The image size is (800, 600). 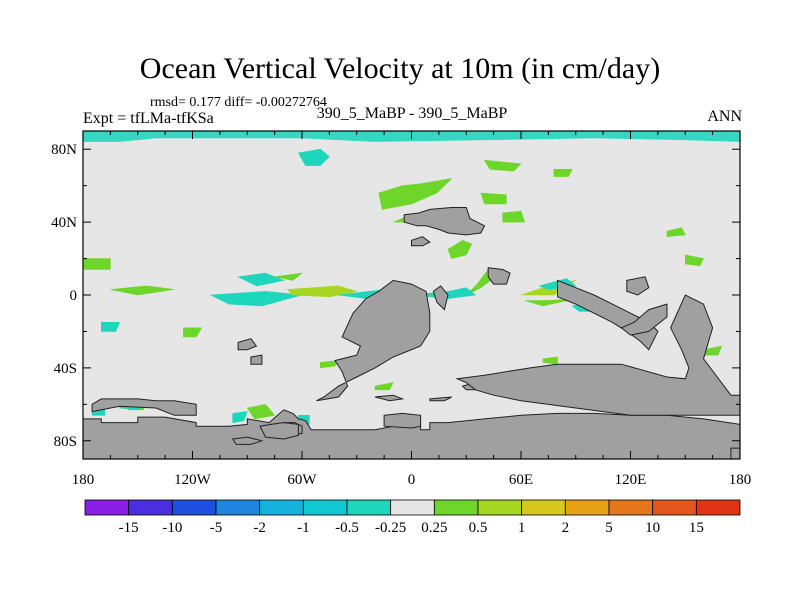 What do you see at coordinates (193, 480) in the screenshot?
I see `x-tick-label-1: 120W` at bounding box center [193, 480].